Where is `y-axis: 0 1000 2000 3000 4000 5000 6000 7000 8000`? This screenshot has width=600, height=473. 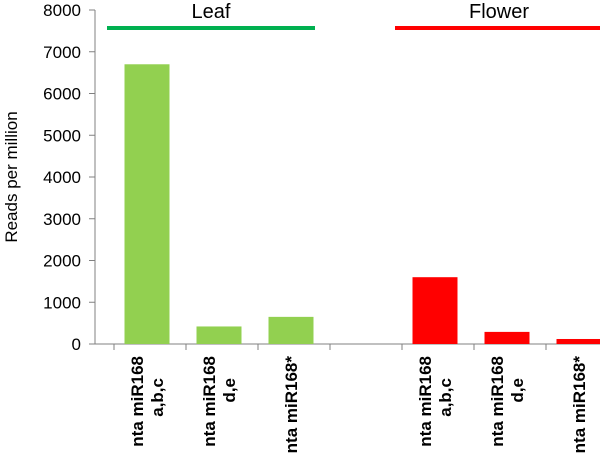 y-axis: 0 1000 2000 3000 4000 5000 6000 7000 8000 is located at coordinates (69, 177).